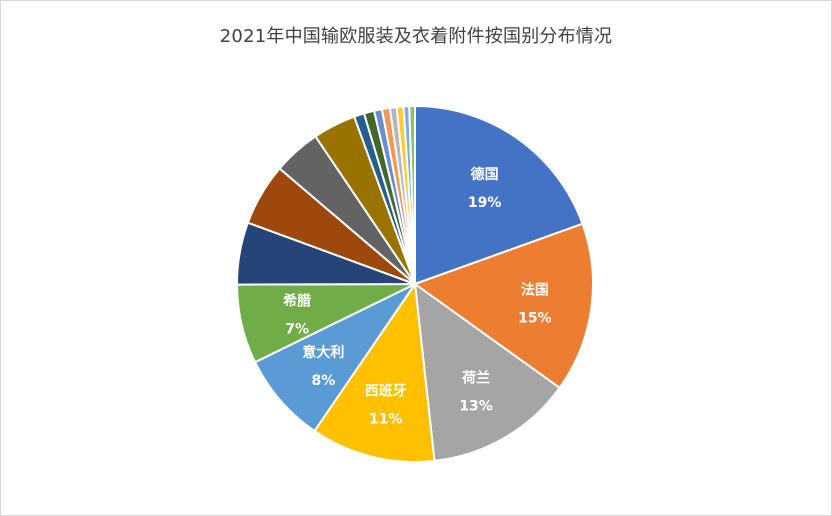 Image resolution: width=832 pixels, height=516 pixels. I want to click on slice-label-percent: 8%, so click(324, 381).